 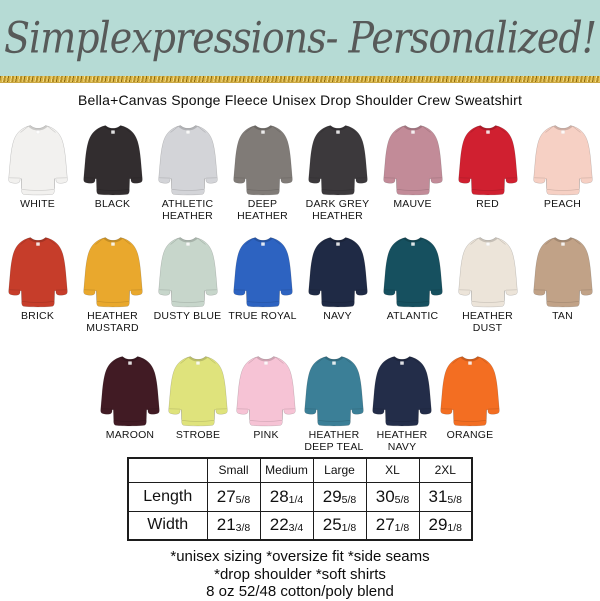 I want to click on color-swatch-navy: NAVY, so click(x=337, y=282).